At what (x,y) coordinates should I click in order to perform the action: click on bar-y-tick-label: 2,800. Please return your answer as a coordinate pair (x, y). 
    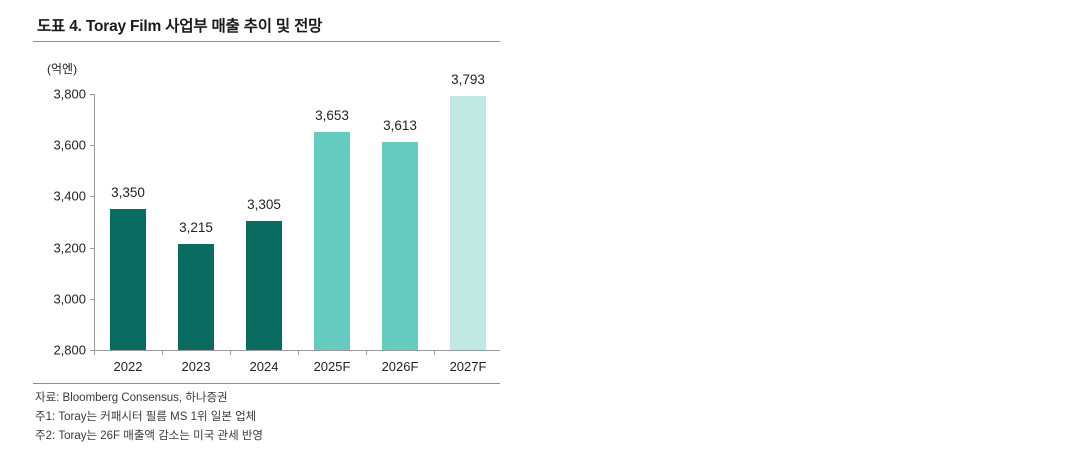
    Looking at the image, I should click on (69, 350).